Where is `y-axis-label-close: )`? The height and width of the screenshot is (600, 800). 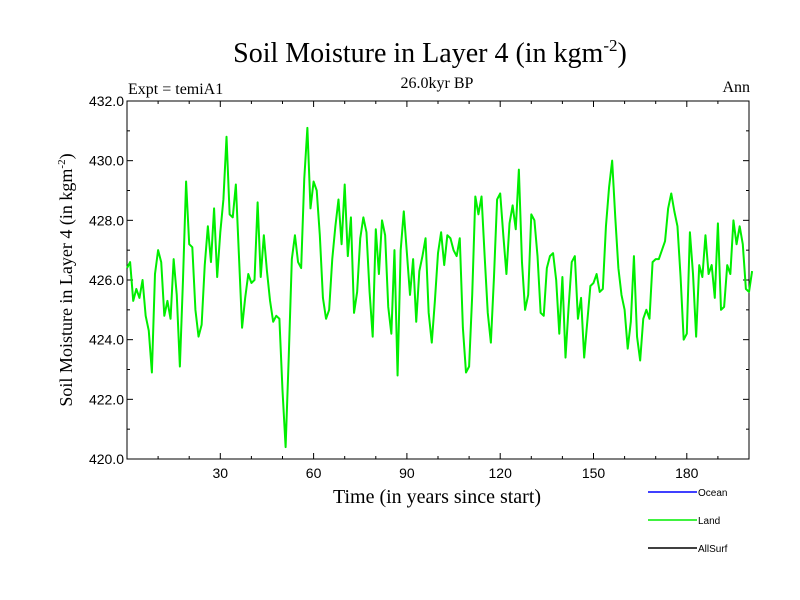 y-axis-label-close: ) is located at coordinates (66, 156).